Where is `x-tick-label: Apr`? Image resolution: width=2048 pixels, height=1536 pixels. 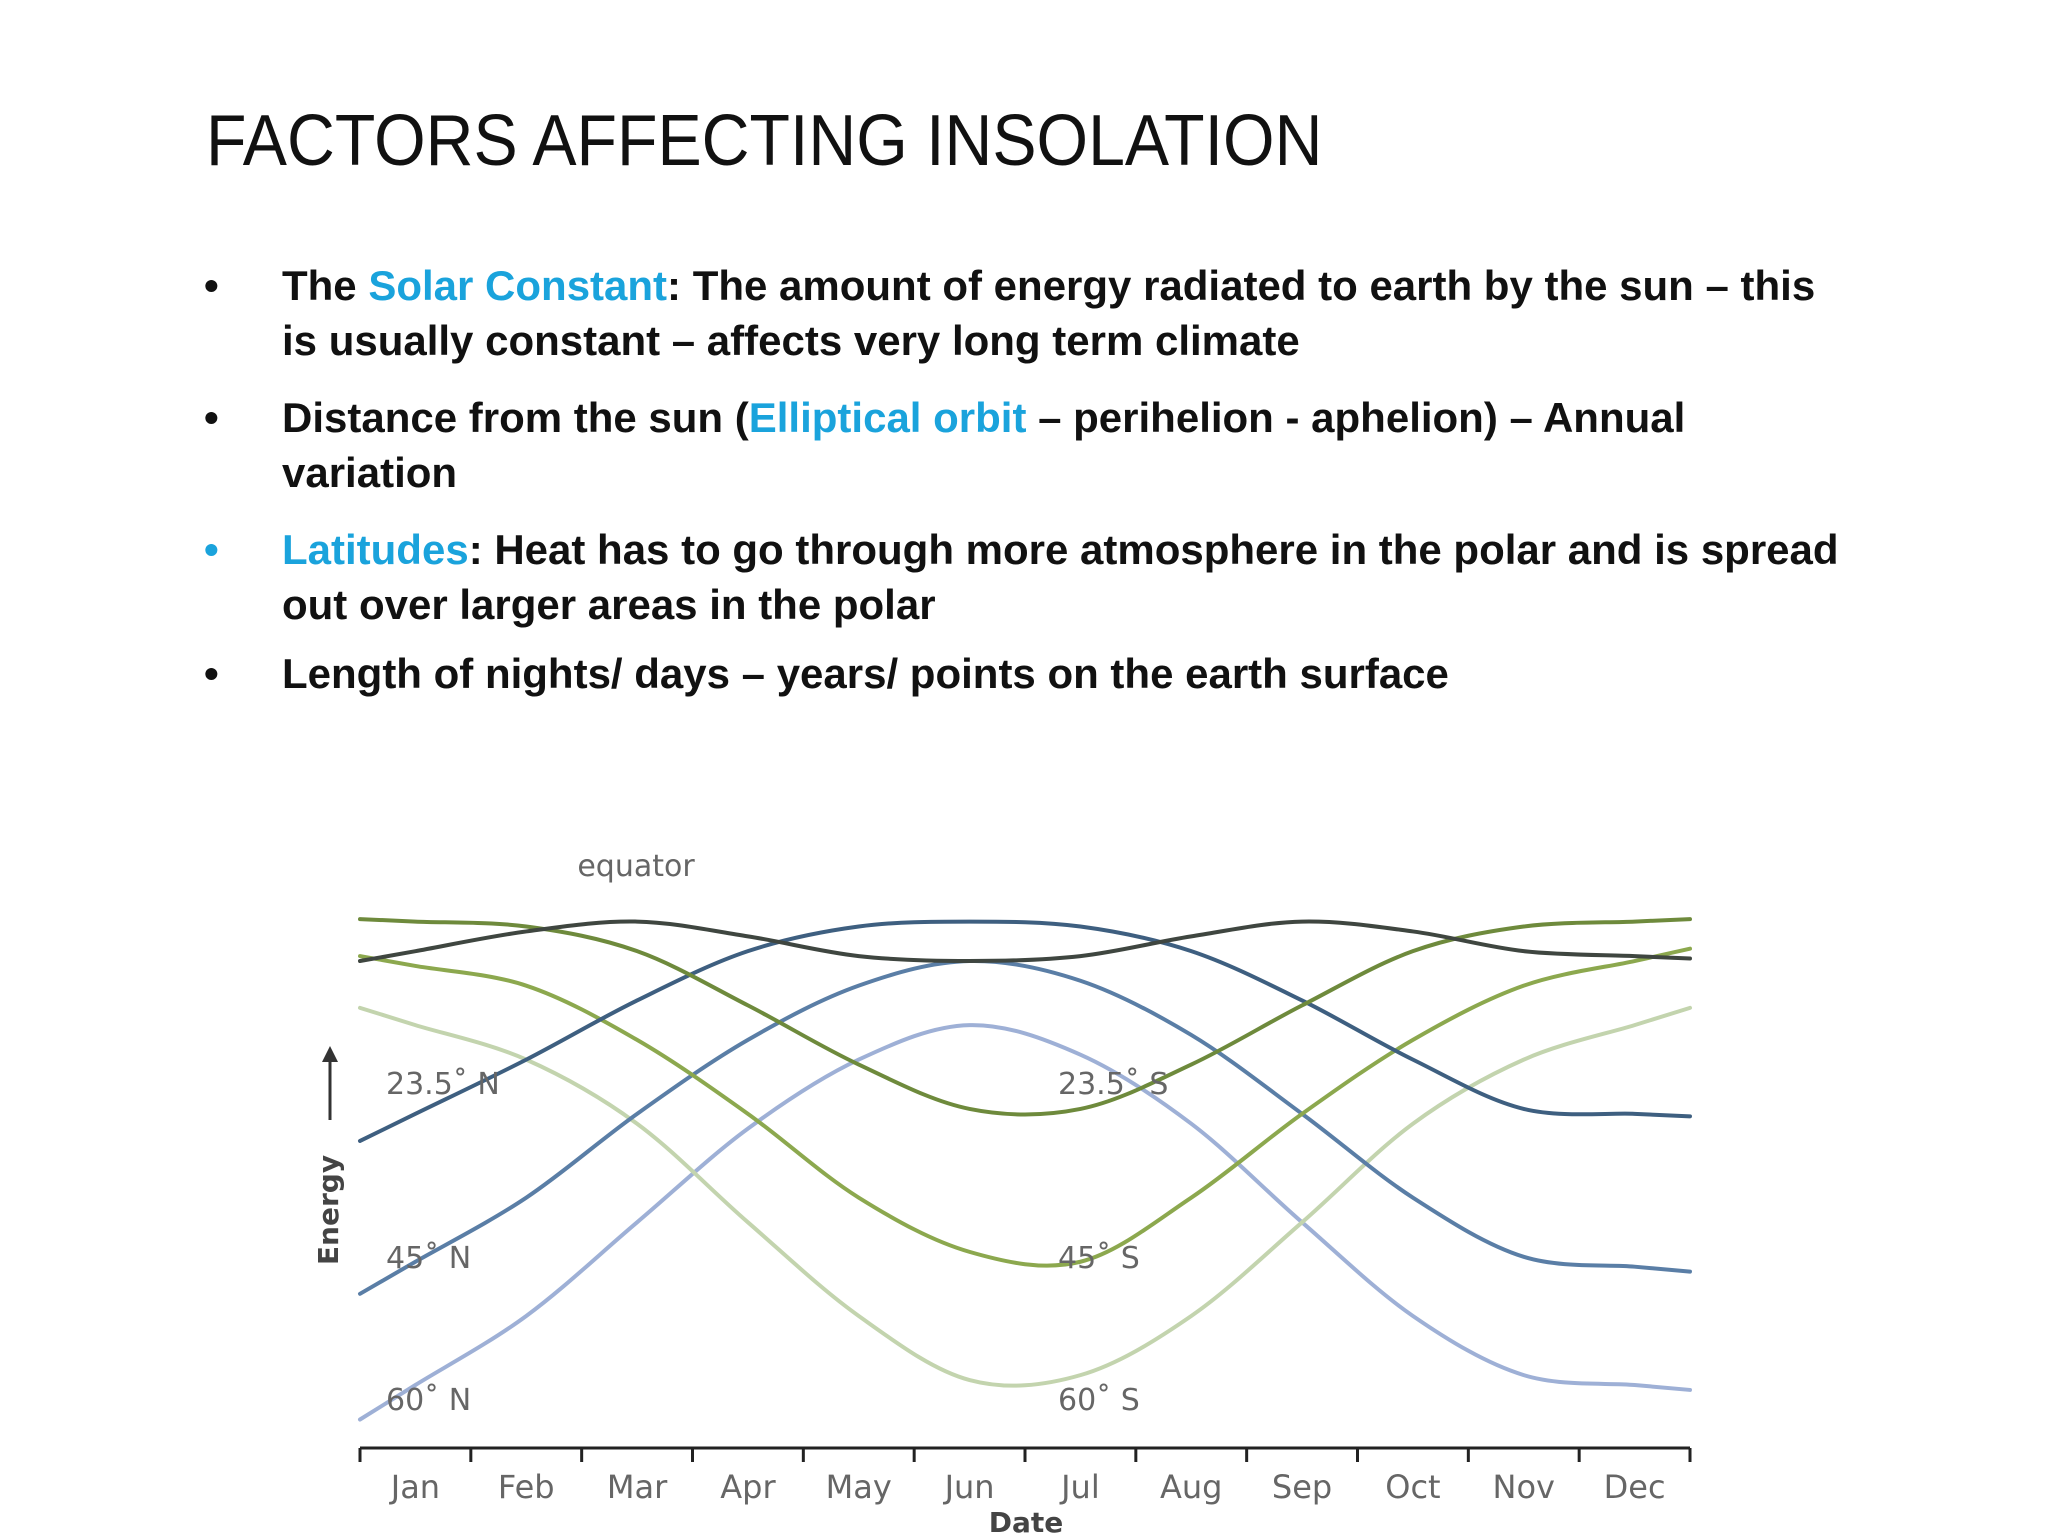
x-tick-label: Apr is located at coordinates (748, 1487).